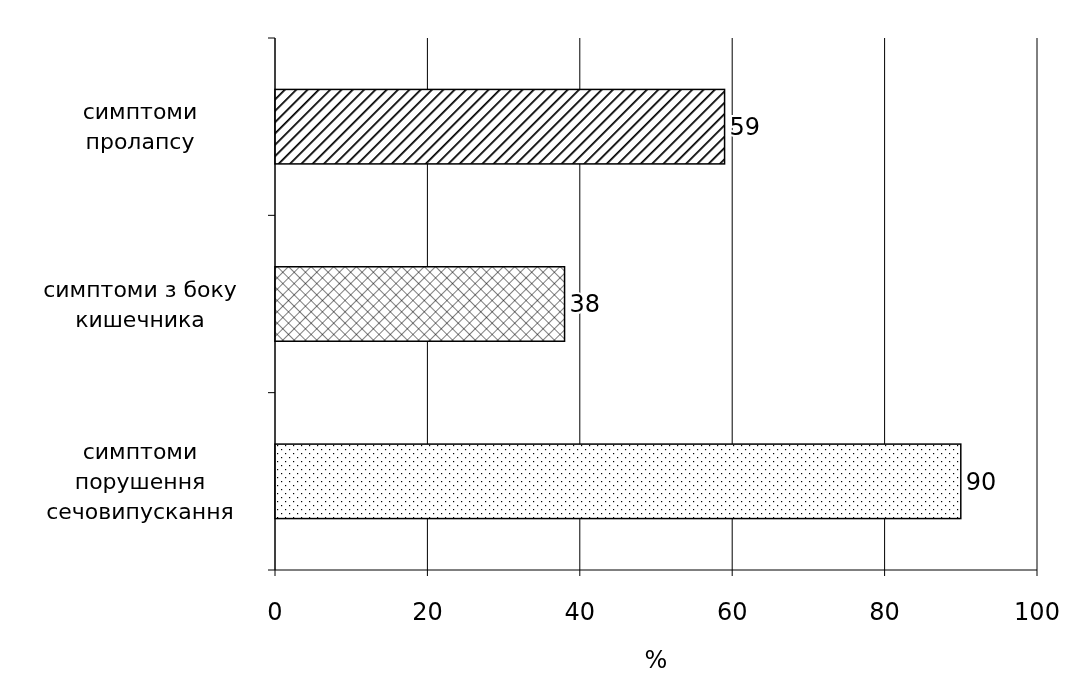  Describe the element at coordinates (140, 127) in the screenshot. I see `y-tick-label: симптоми пролапсу` at that location.